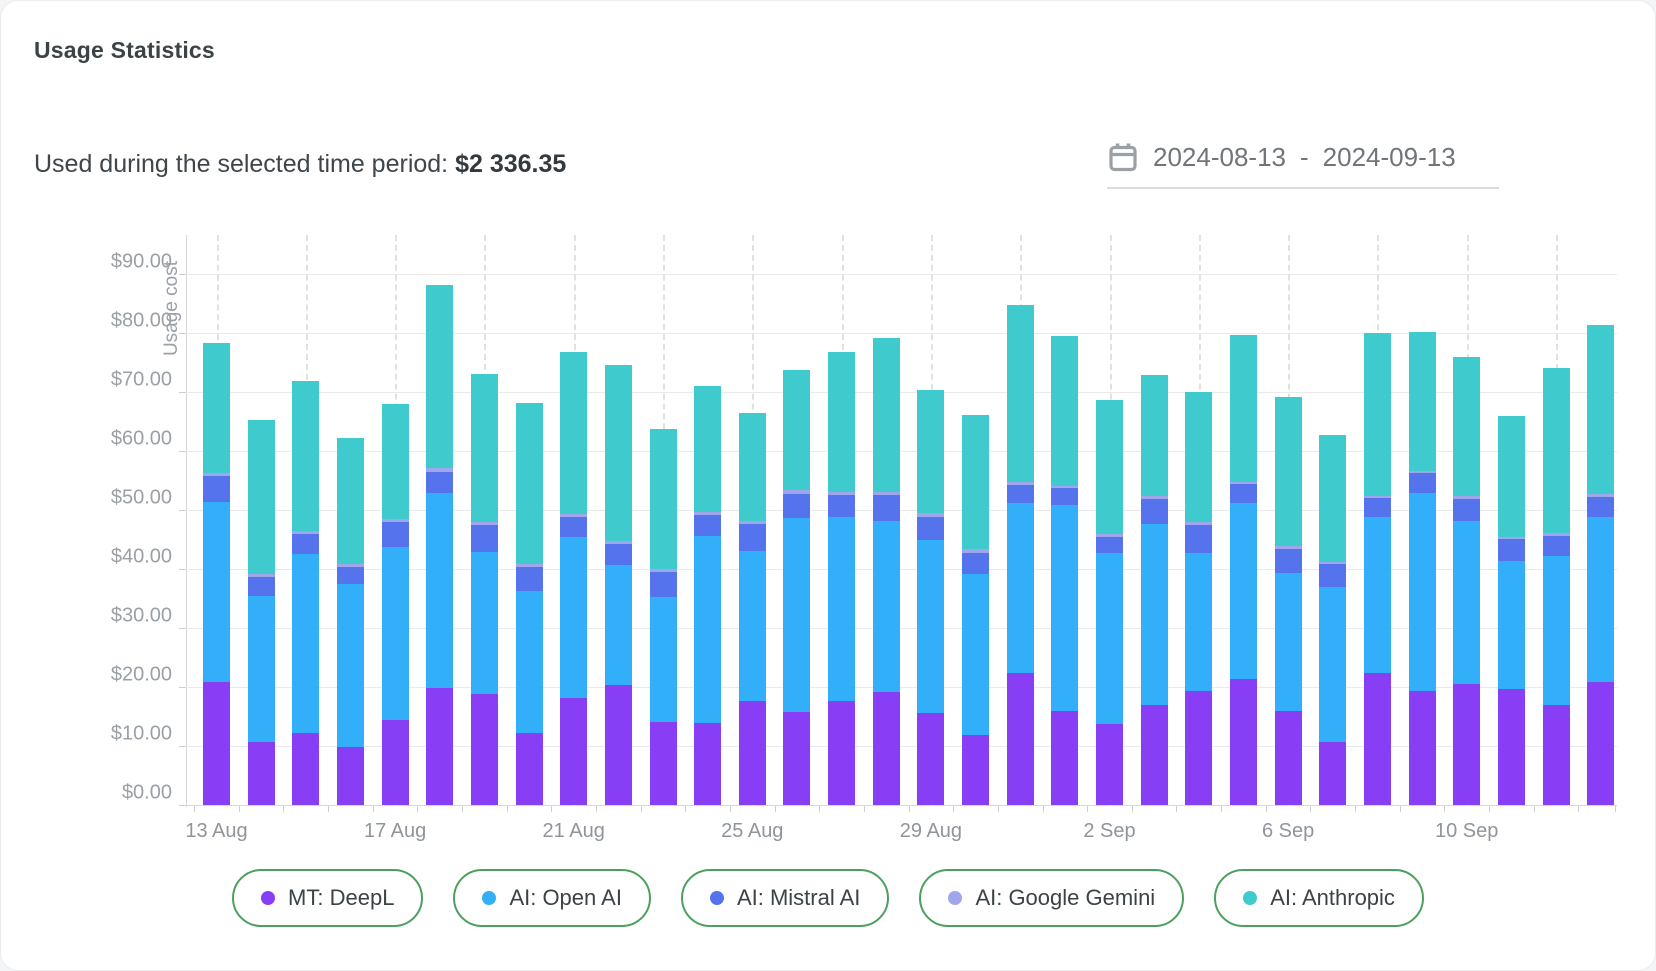 The width and height of the screenshot is (1656, 971). What do you see at coordinates (216, 574) in the screenshot?
I see `bar-13-aug` at bounding box center [216, 574].